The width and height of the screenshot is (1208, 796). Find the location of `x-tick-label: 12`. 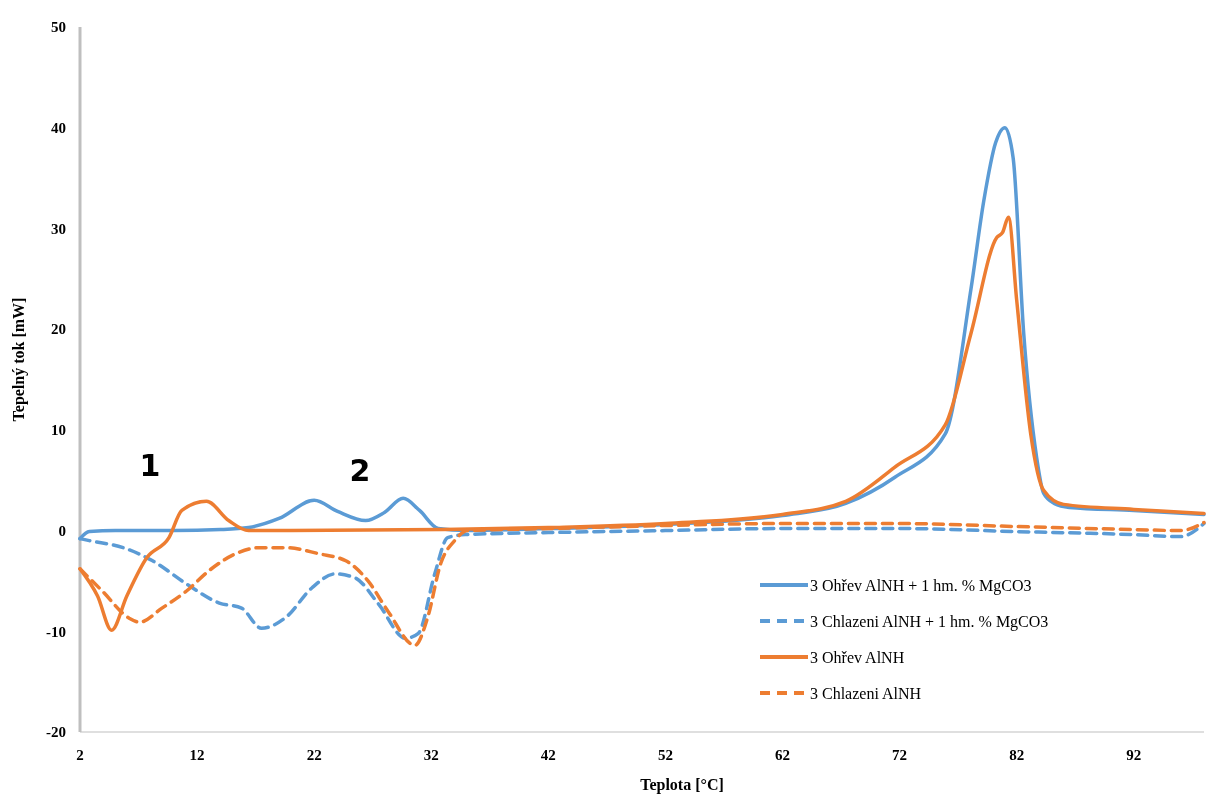

x-tick-label: 12 is located at coordinates (197, 755).